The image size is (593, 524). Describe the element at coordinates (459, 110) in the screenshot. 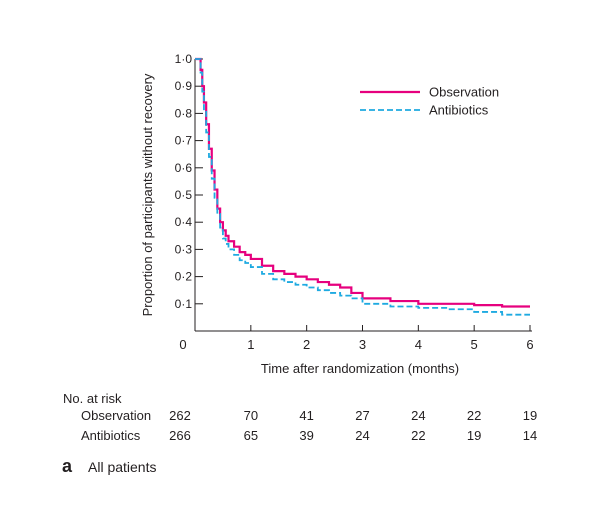

I see `legend-label-antibiotics: Antibiotics` at that location.